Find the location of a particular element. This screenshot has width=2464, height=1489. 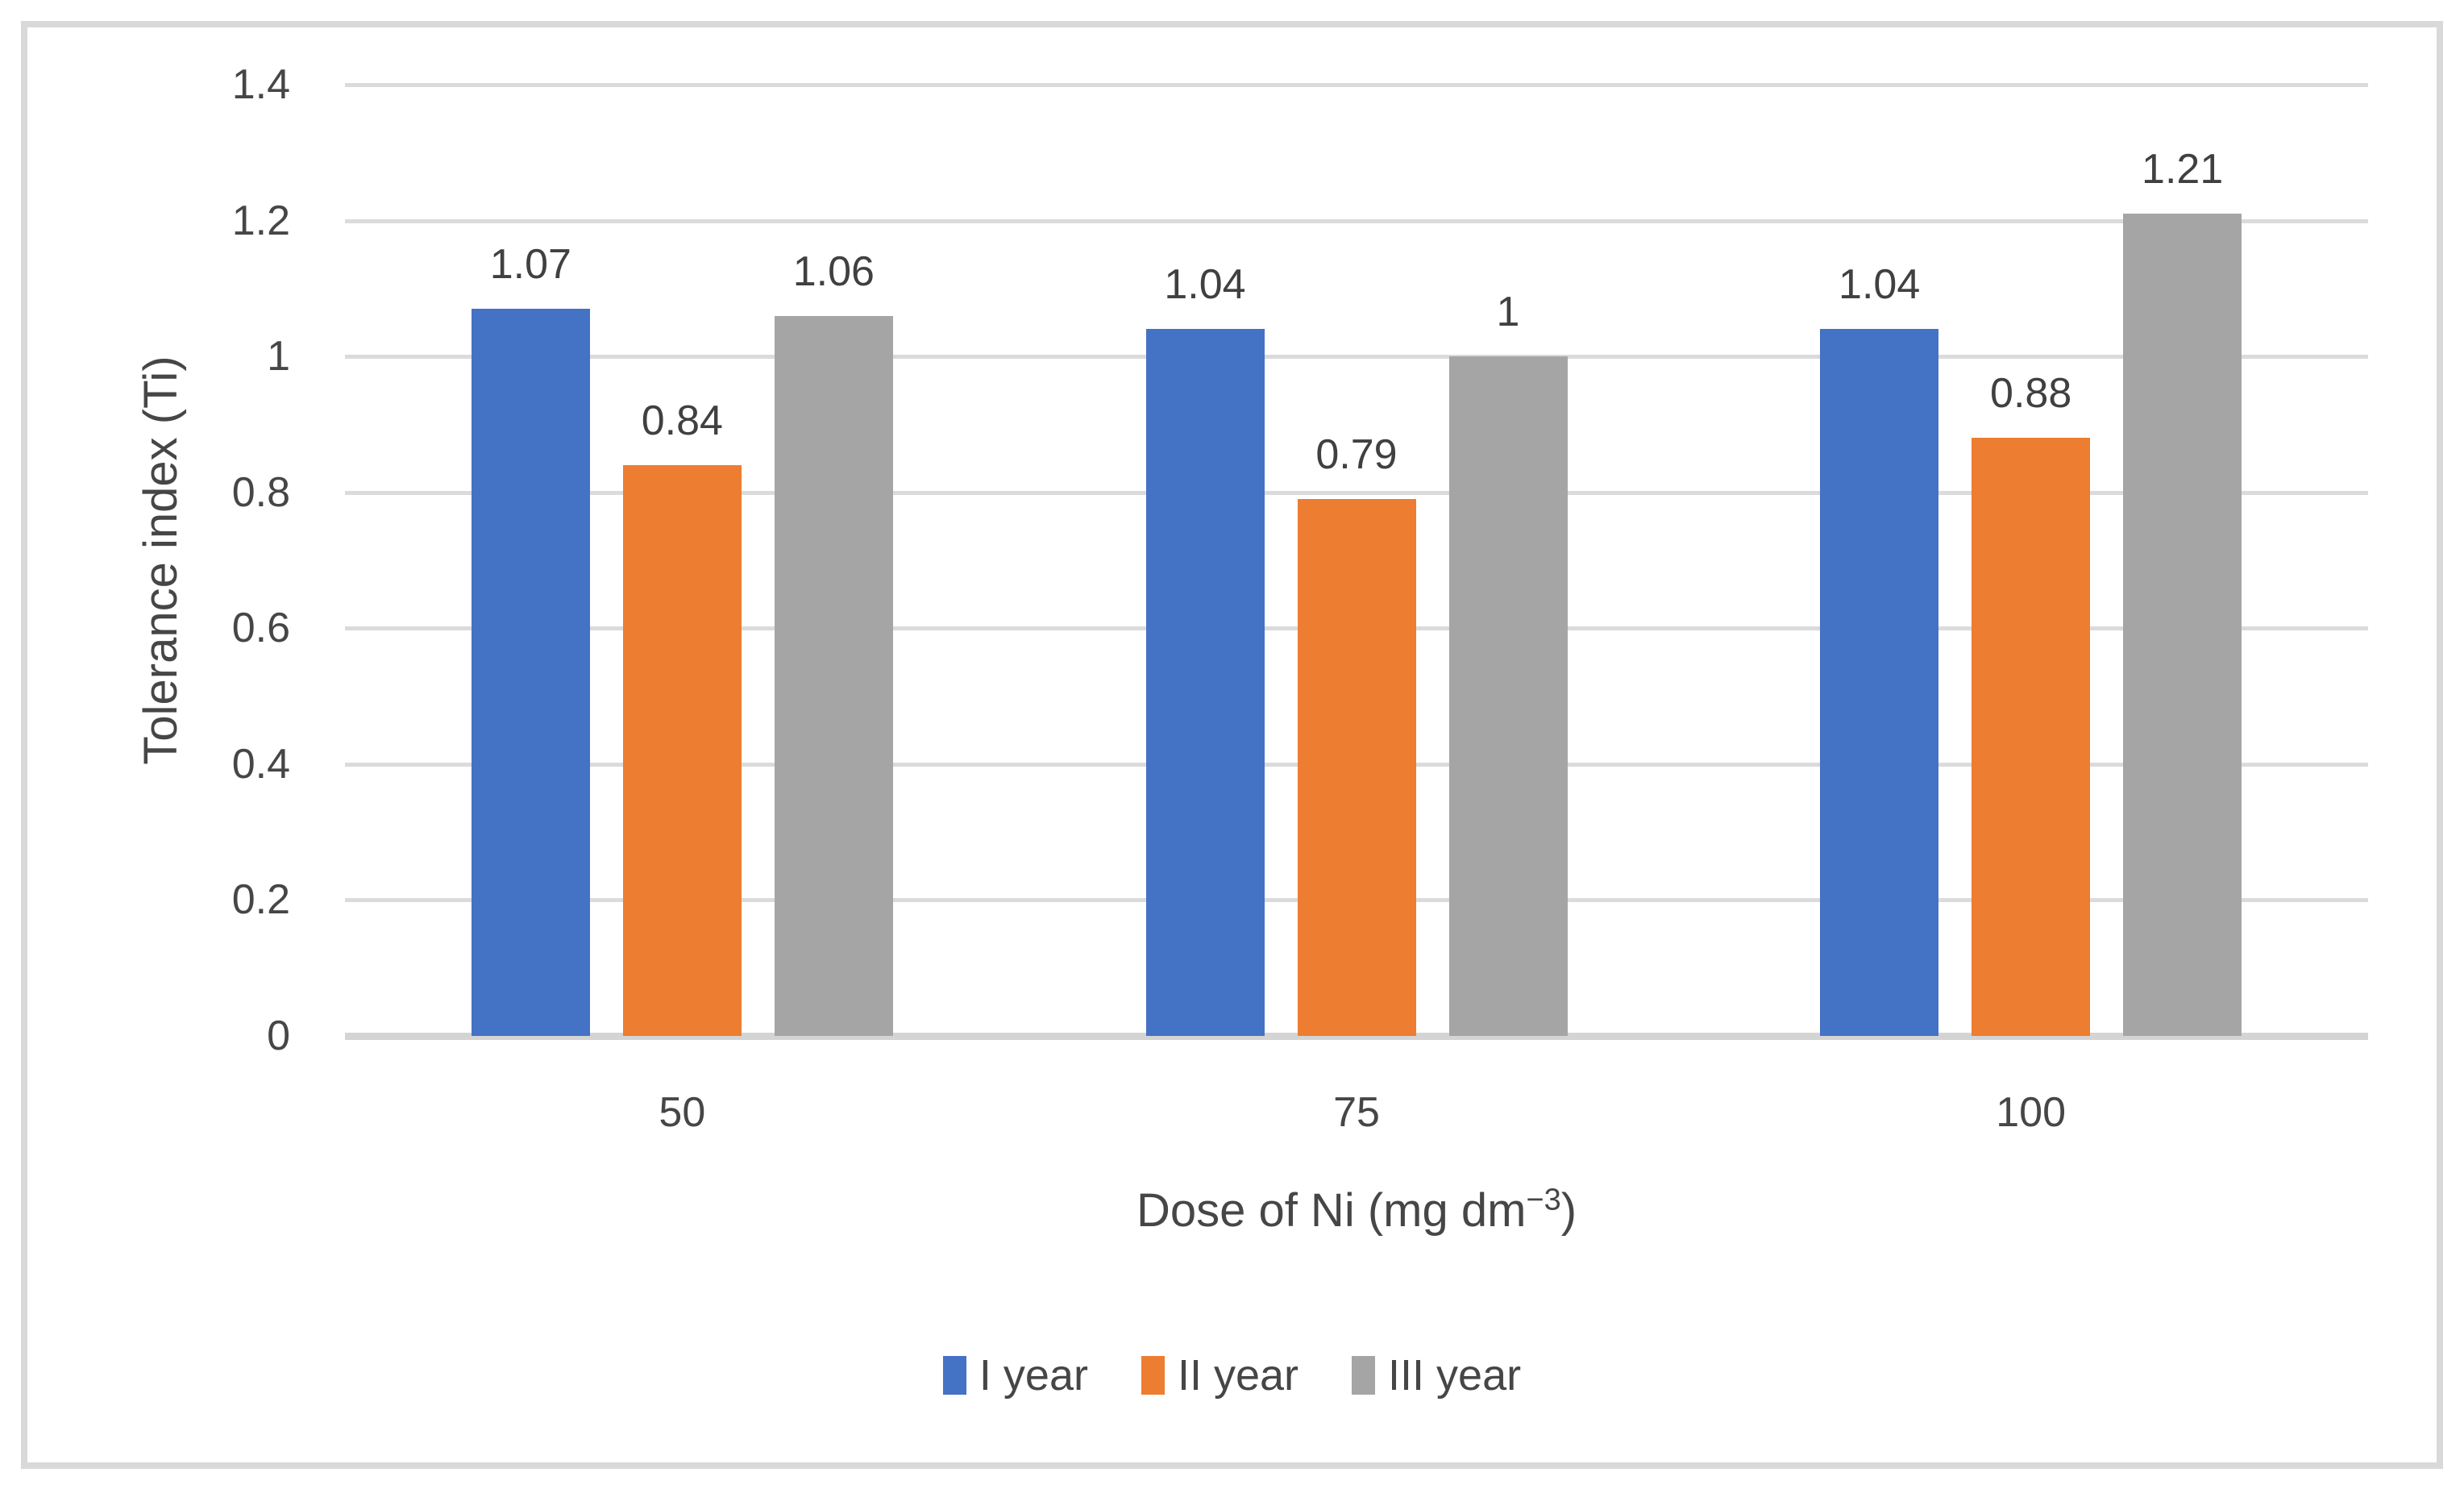

legend-marker-II-year is located at coordinates (1153, 1375).